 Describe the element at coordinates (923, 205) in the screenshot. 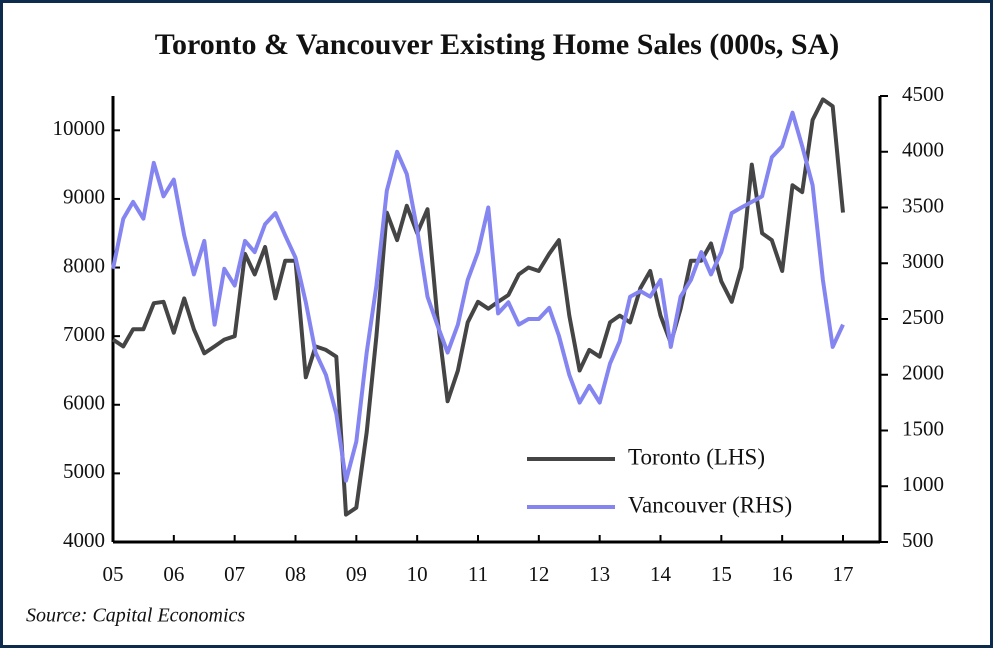

I see `y2-tick-label: 3500` at that location.